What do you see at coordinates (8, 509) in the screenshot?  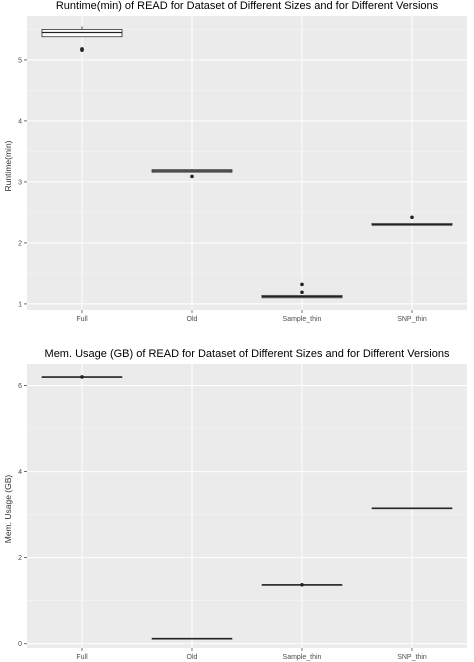 I see `y-axis-label: Mem. Usage (GB)` at bounding box center [8, 509].